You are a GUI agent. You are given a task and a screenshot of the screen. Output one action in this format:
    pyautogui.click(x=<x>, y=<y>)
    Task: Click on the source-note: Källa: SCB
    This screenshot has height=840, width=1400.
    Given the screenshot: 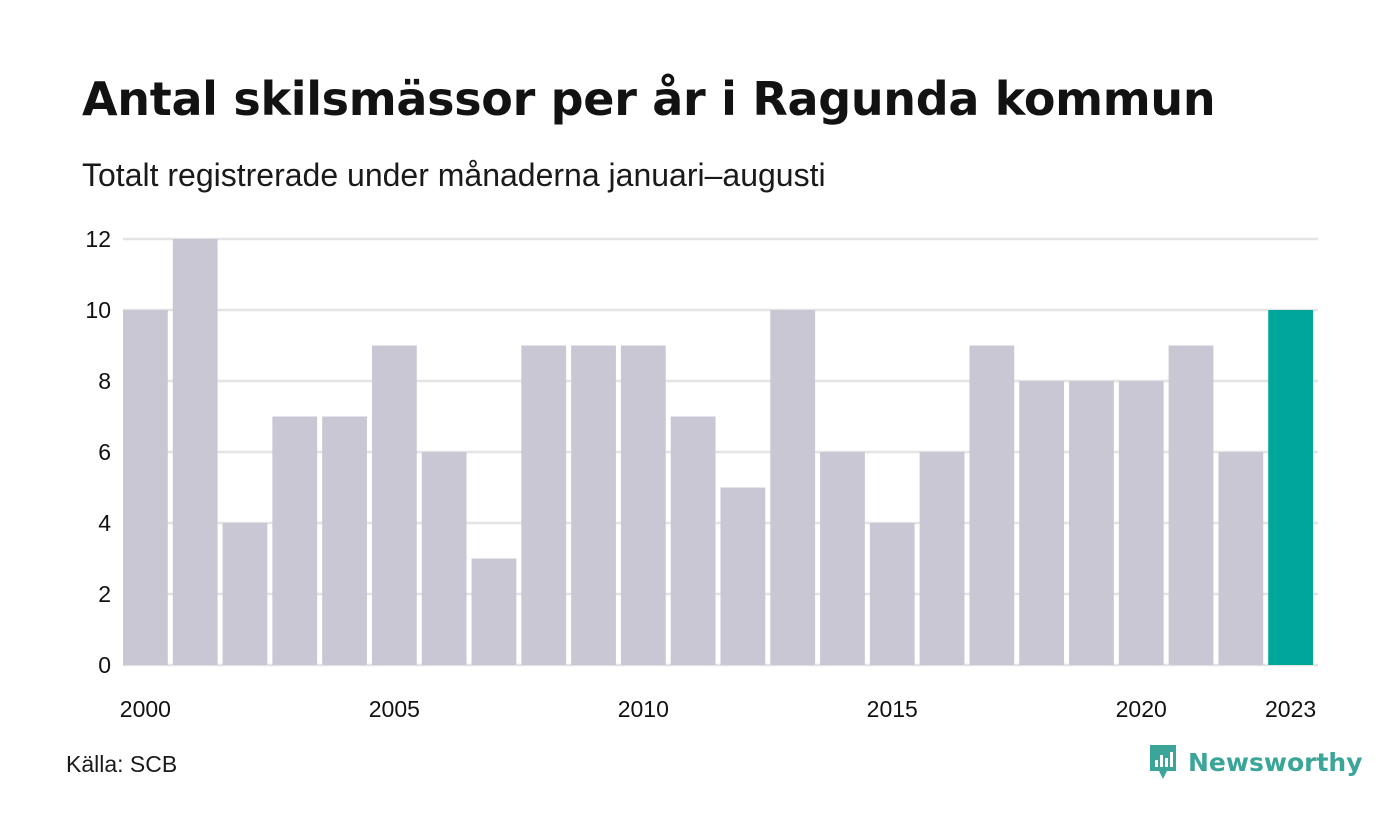 What is the action you would take?
    pyautogui.click(x=122, y=764)
    